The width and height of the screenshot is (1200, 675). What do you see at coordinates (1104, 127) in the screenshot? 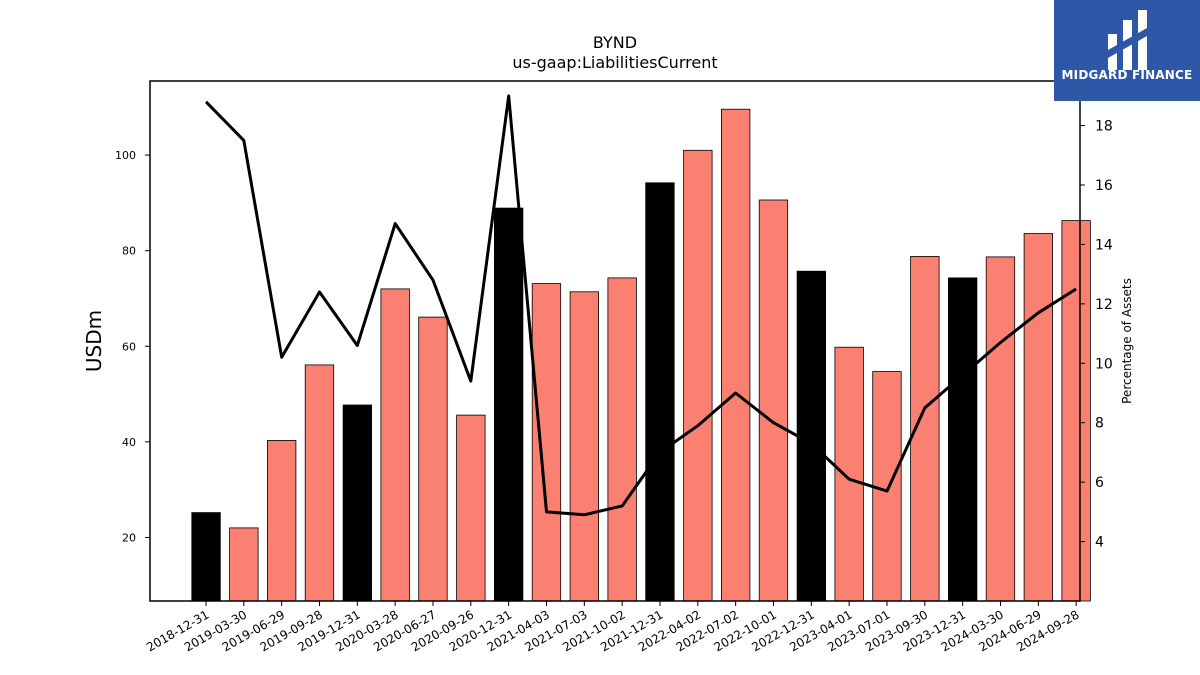
I see `y2-tick-label: 18` at bounding box center [1104, 127].